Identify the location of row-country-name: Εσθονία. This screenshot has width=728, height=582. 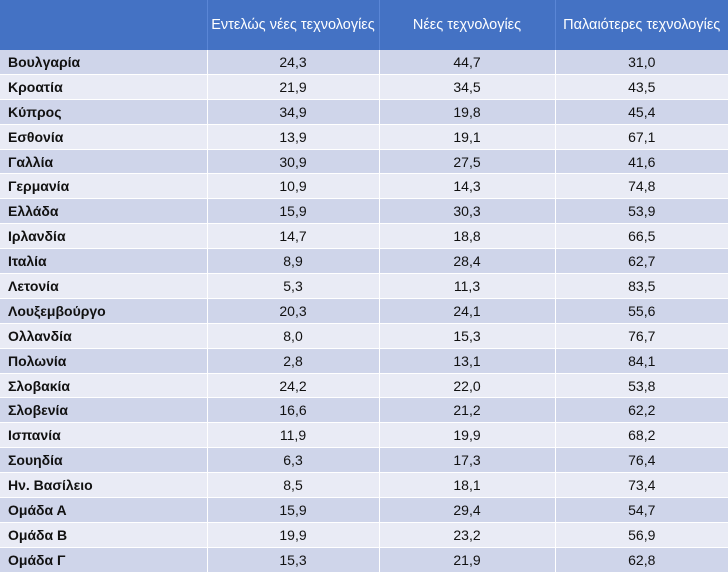
(104, 137).